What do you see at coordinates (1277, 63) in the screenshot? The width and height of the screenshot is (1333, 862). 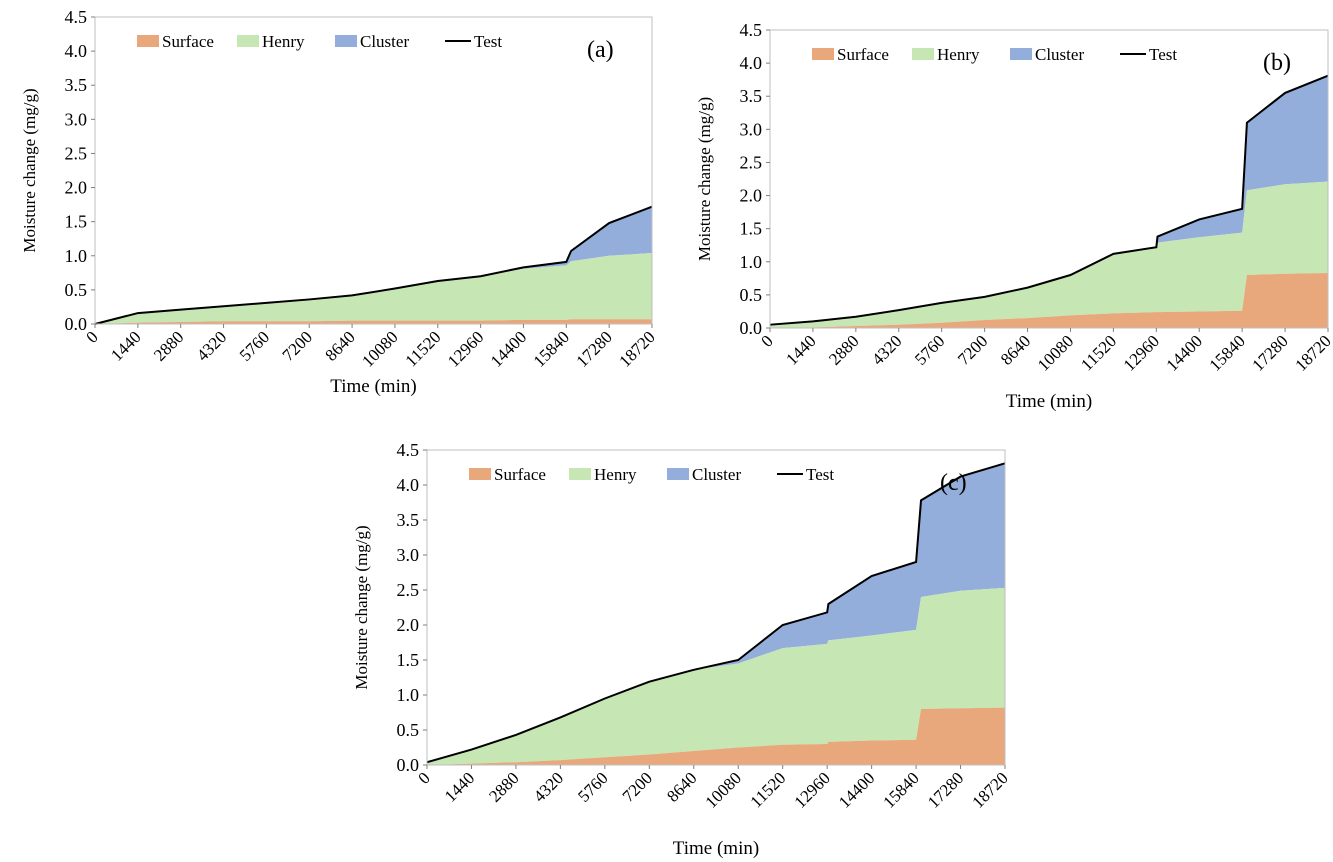 I see `panel-label: (b)` at bounding box center [1277, 63].